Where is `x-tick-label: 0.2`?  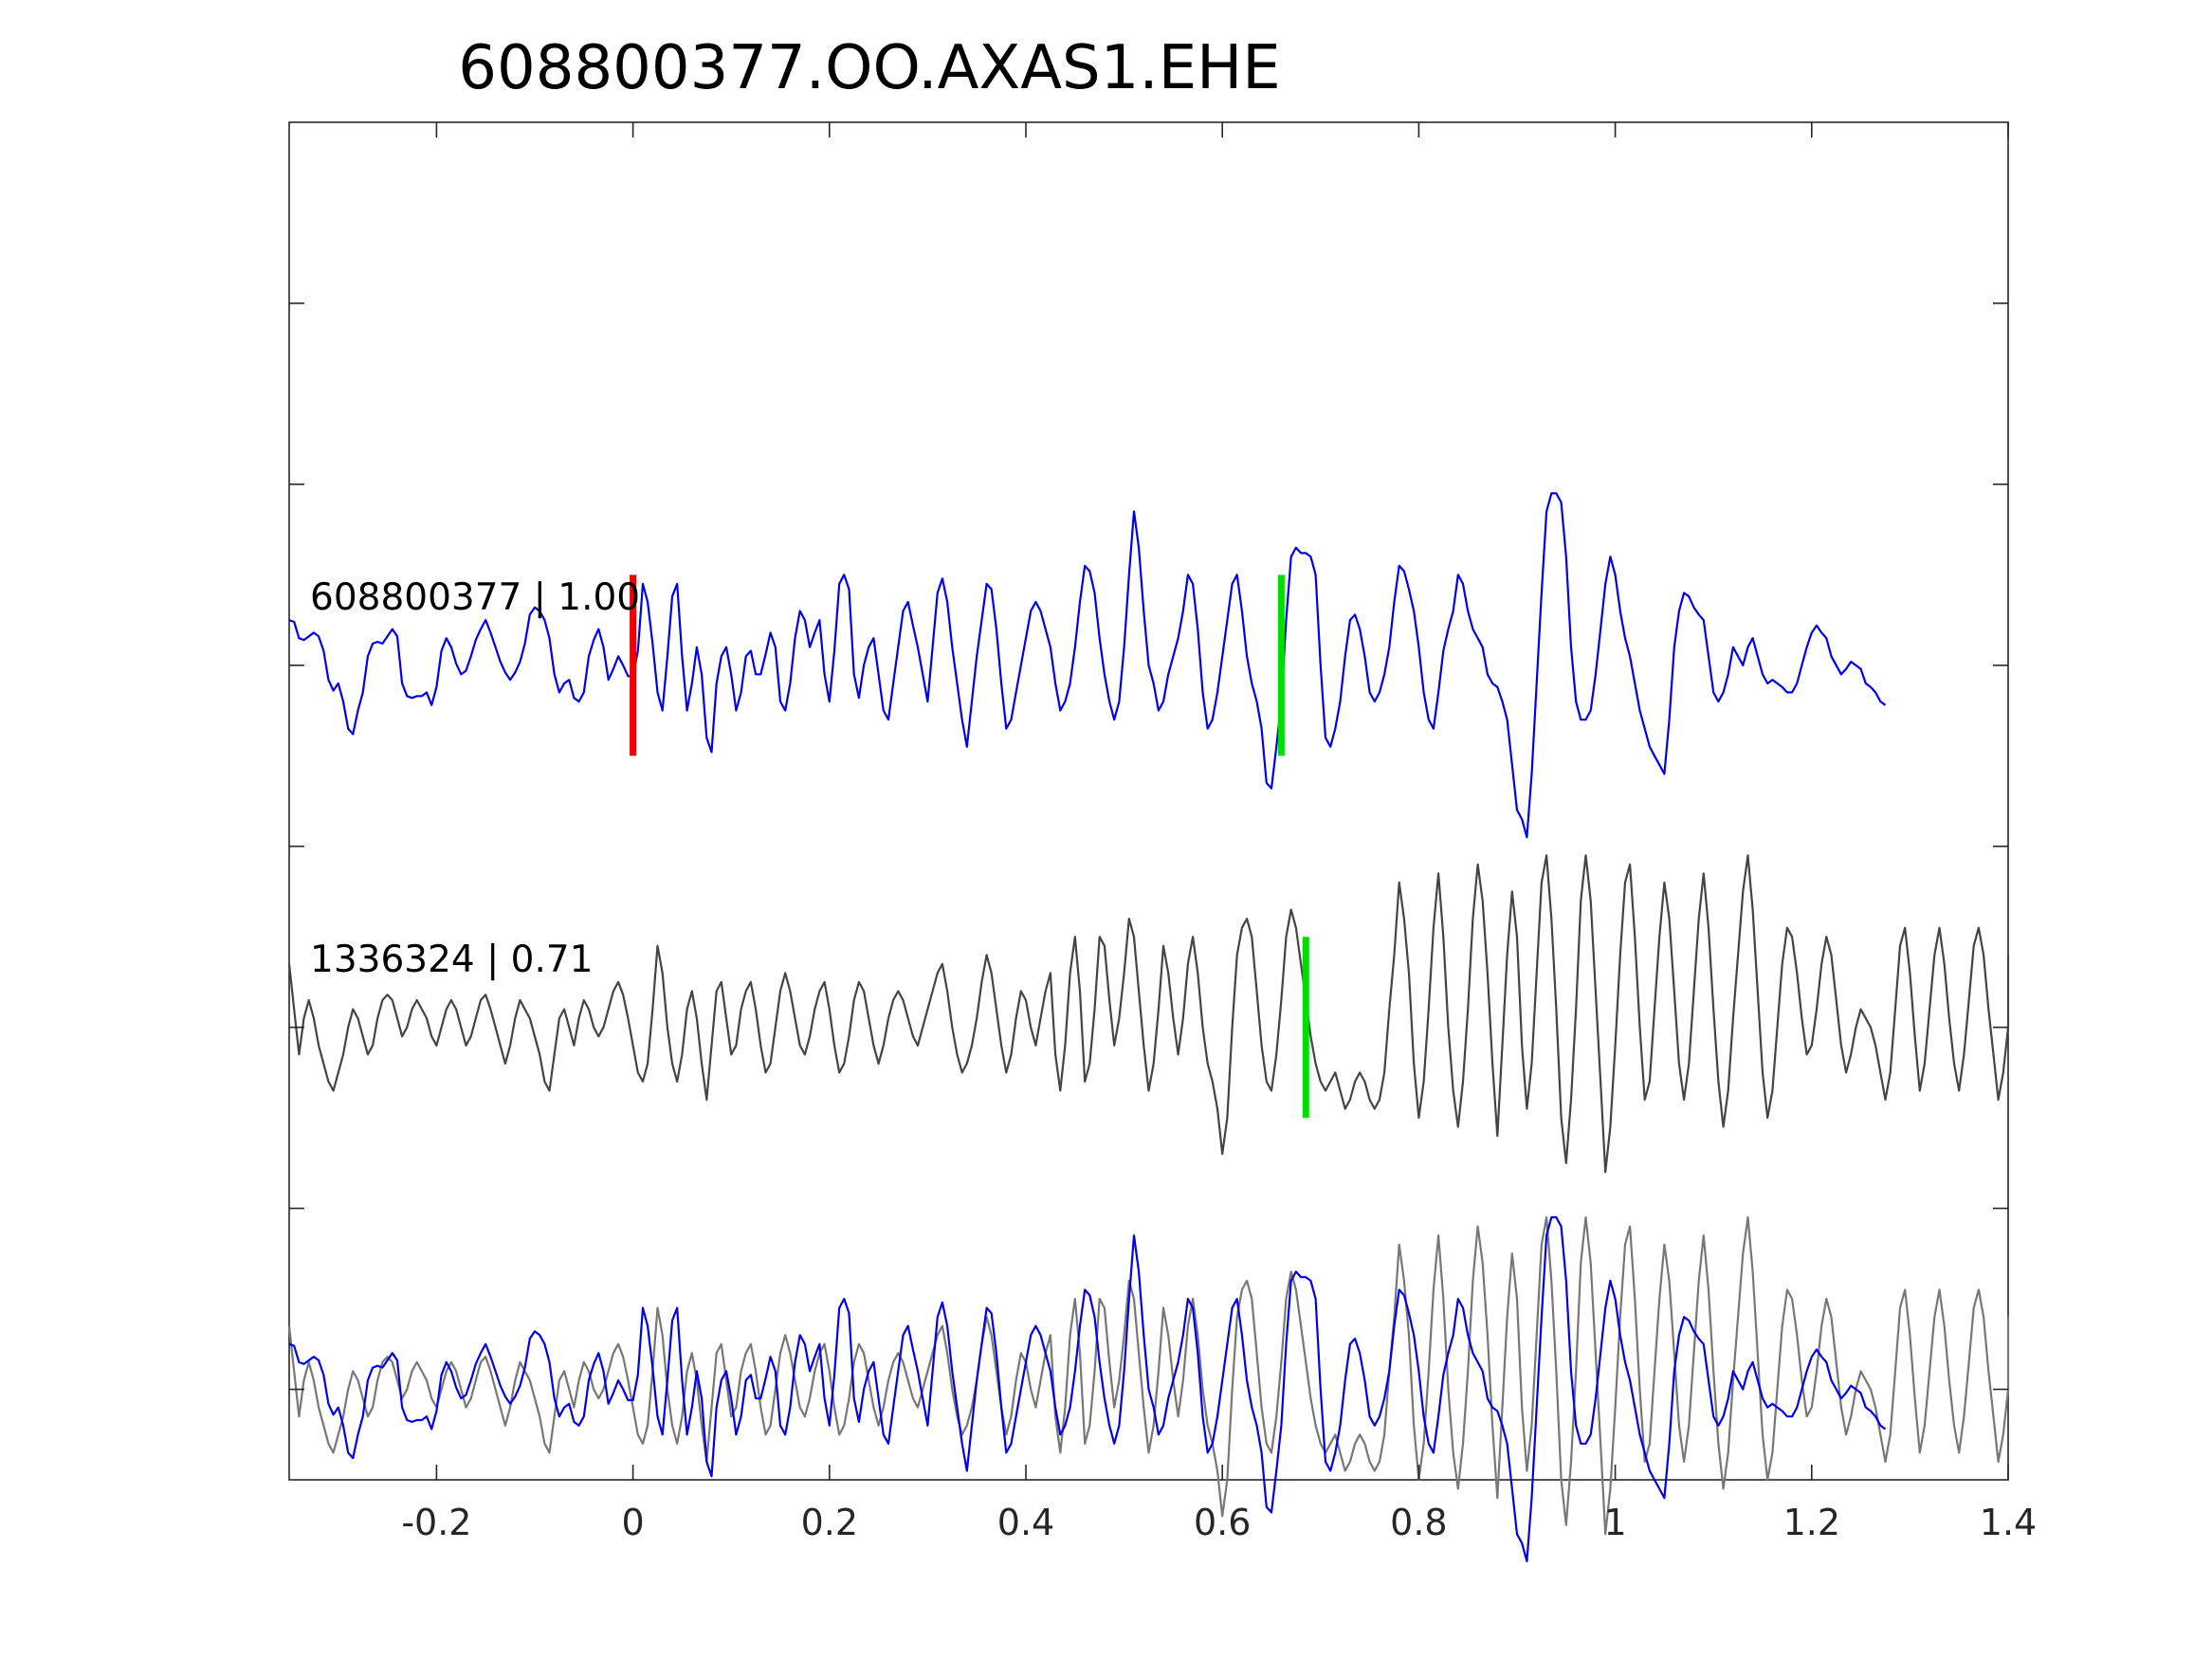 x-tick-label: 0.2 is located at coordinates (829, 1522).